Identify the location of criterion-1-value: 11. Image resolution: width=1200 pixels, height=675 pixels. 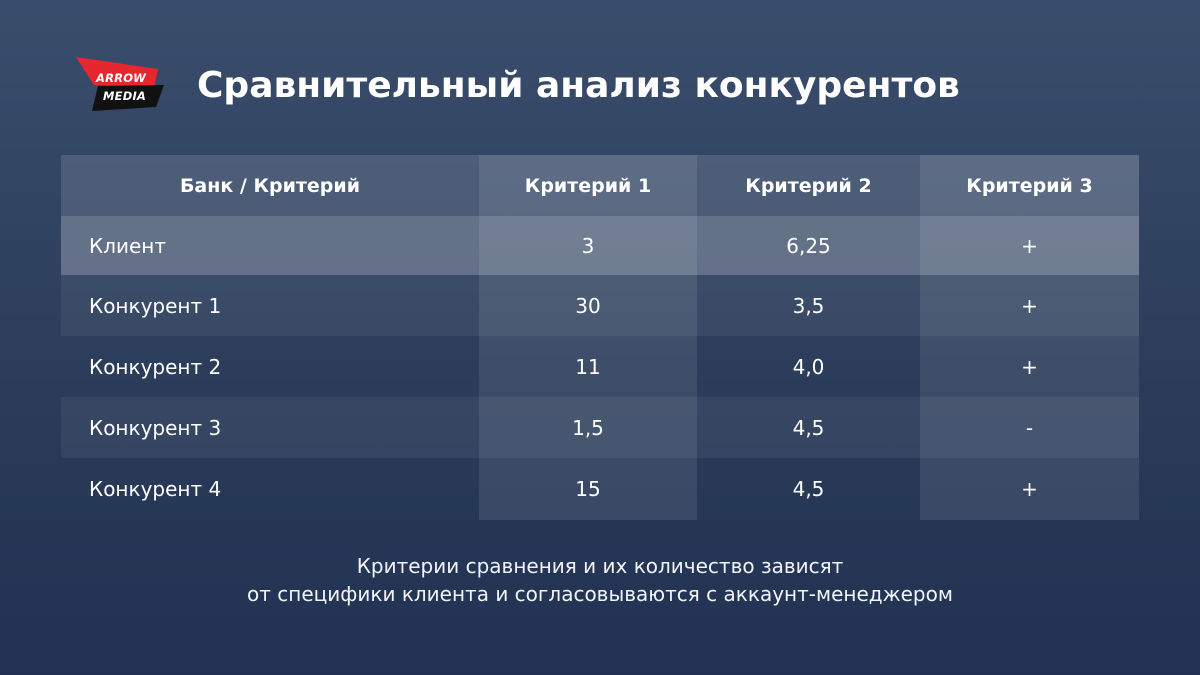
(588, 366).